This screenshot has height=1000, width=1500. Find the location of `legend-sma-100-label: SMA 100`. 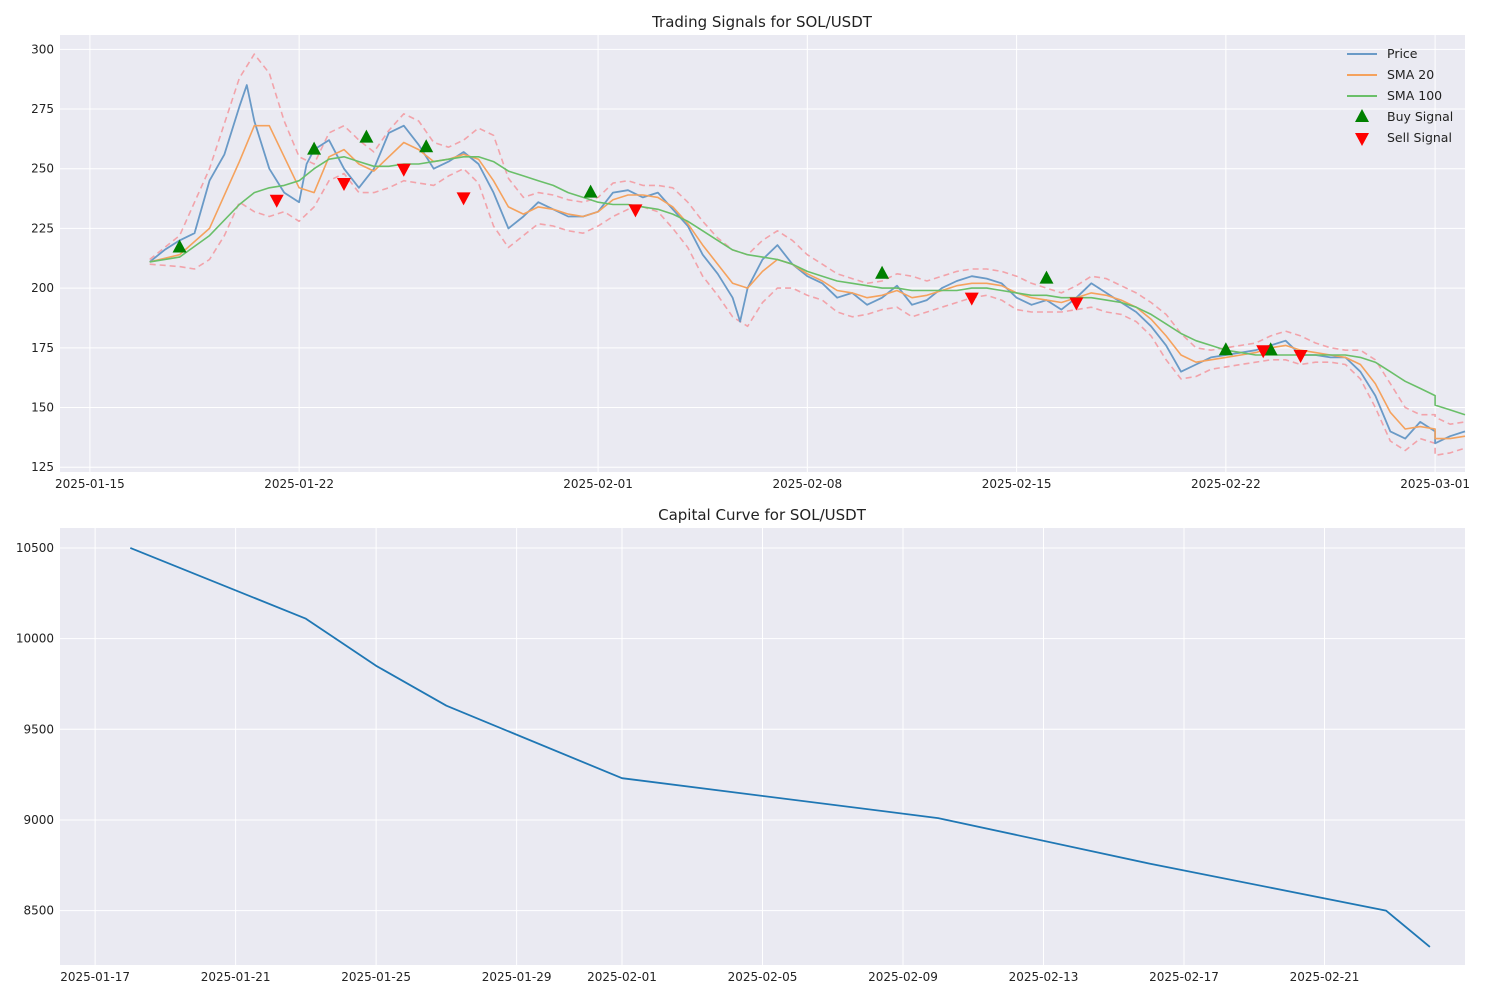

legend-sma-100-label: SMA 100 is located at coordinates (1414, 95).